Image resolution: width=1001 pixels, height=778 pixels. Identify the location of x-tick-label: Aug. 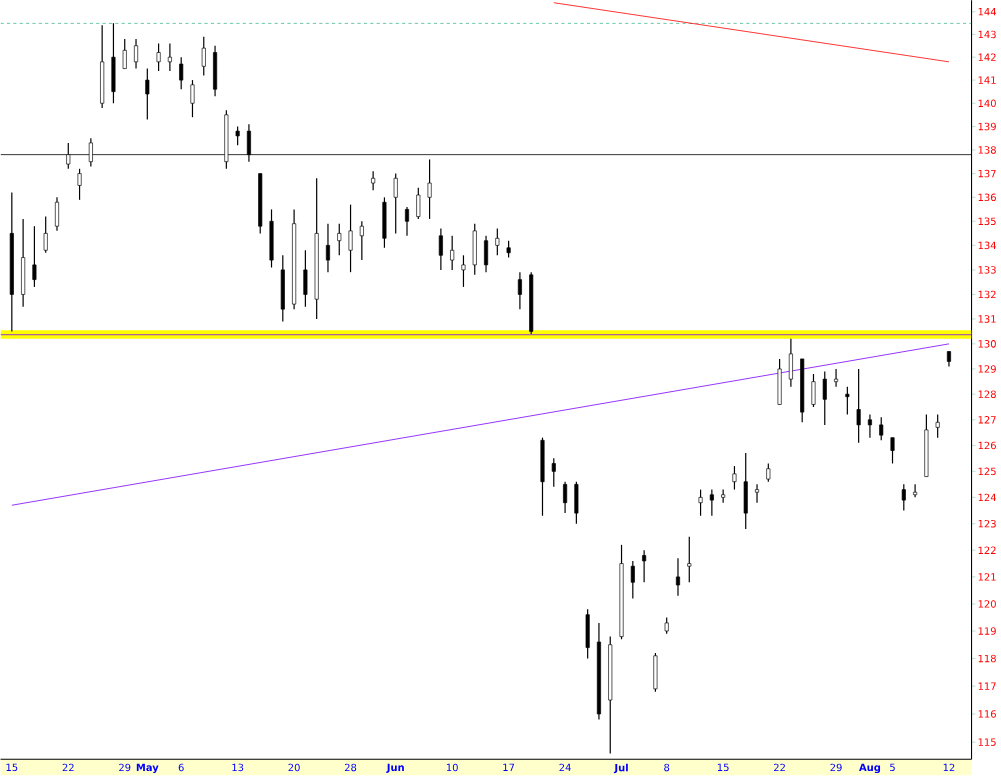
(870, 768).